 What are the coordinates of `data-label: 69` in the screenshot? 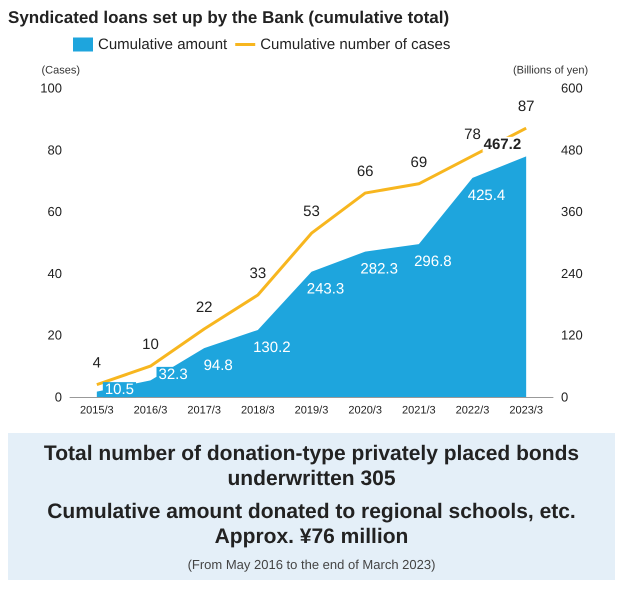 It's located at (419, 162).